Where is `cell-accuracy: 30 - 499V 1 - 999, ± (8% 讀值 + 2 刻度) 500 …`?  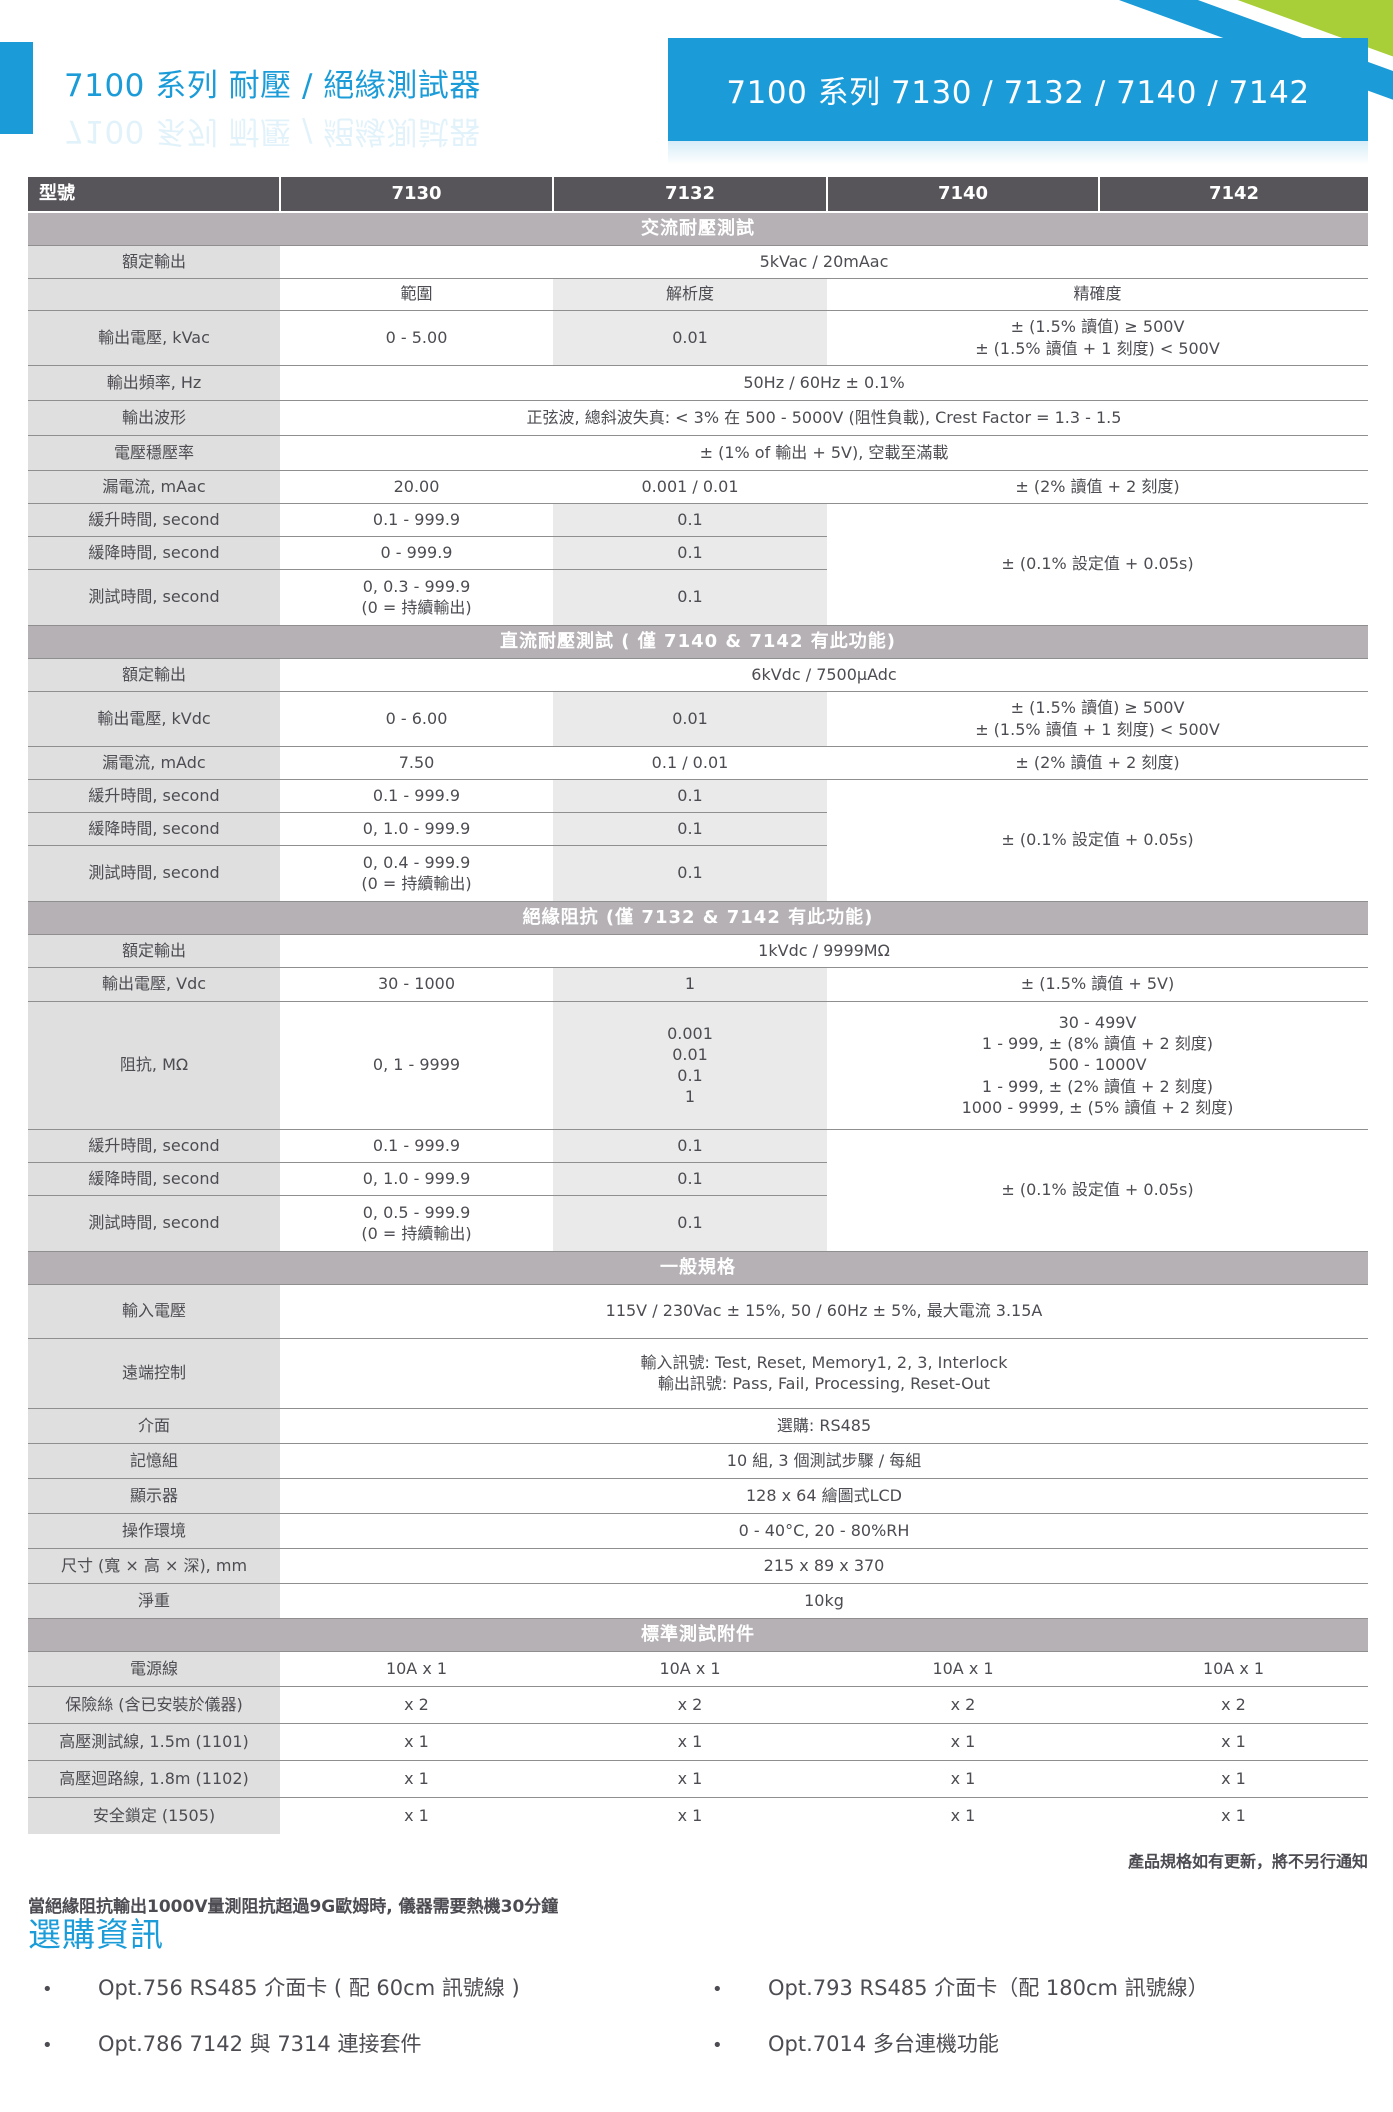 cell-accuracy: 30 - 499V 1 - 999, ± (8% 讀值 + 2 刻度) 500 … is located at coordinates (1097, 1064).